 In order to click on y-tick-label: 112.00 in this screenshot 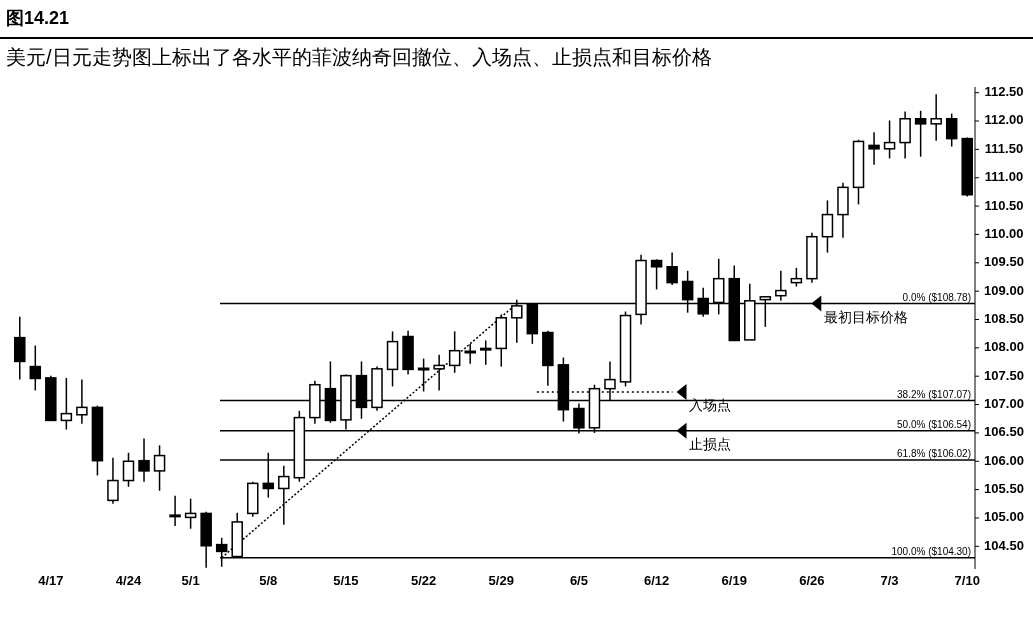, I will do `click(1004, 120)`.